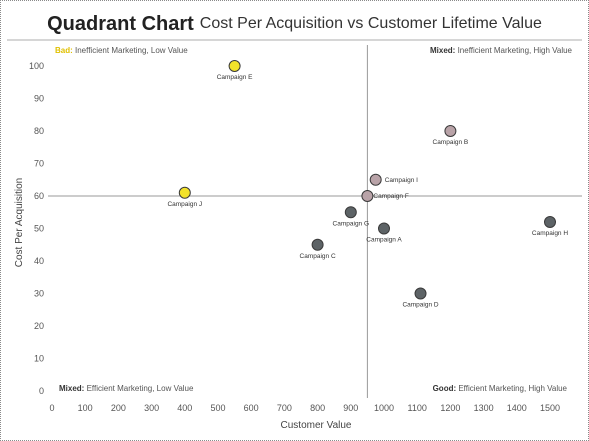 This screenshot has height=441, width=589. Describe the element at coordinates (39, 164) in the screenshot. I see `y-tick-label: 70` at that location.